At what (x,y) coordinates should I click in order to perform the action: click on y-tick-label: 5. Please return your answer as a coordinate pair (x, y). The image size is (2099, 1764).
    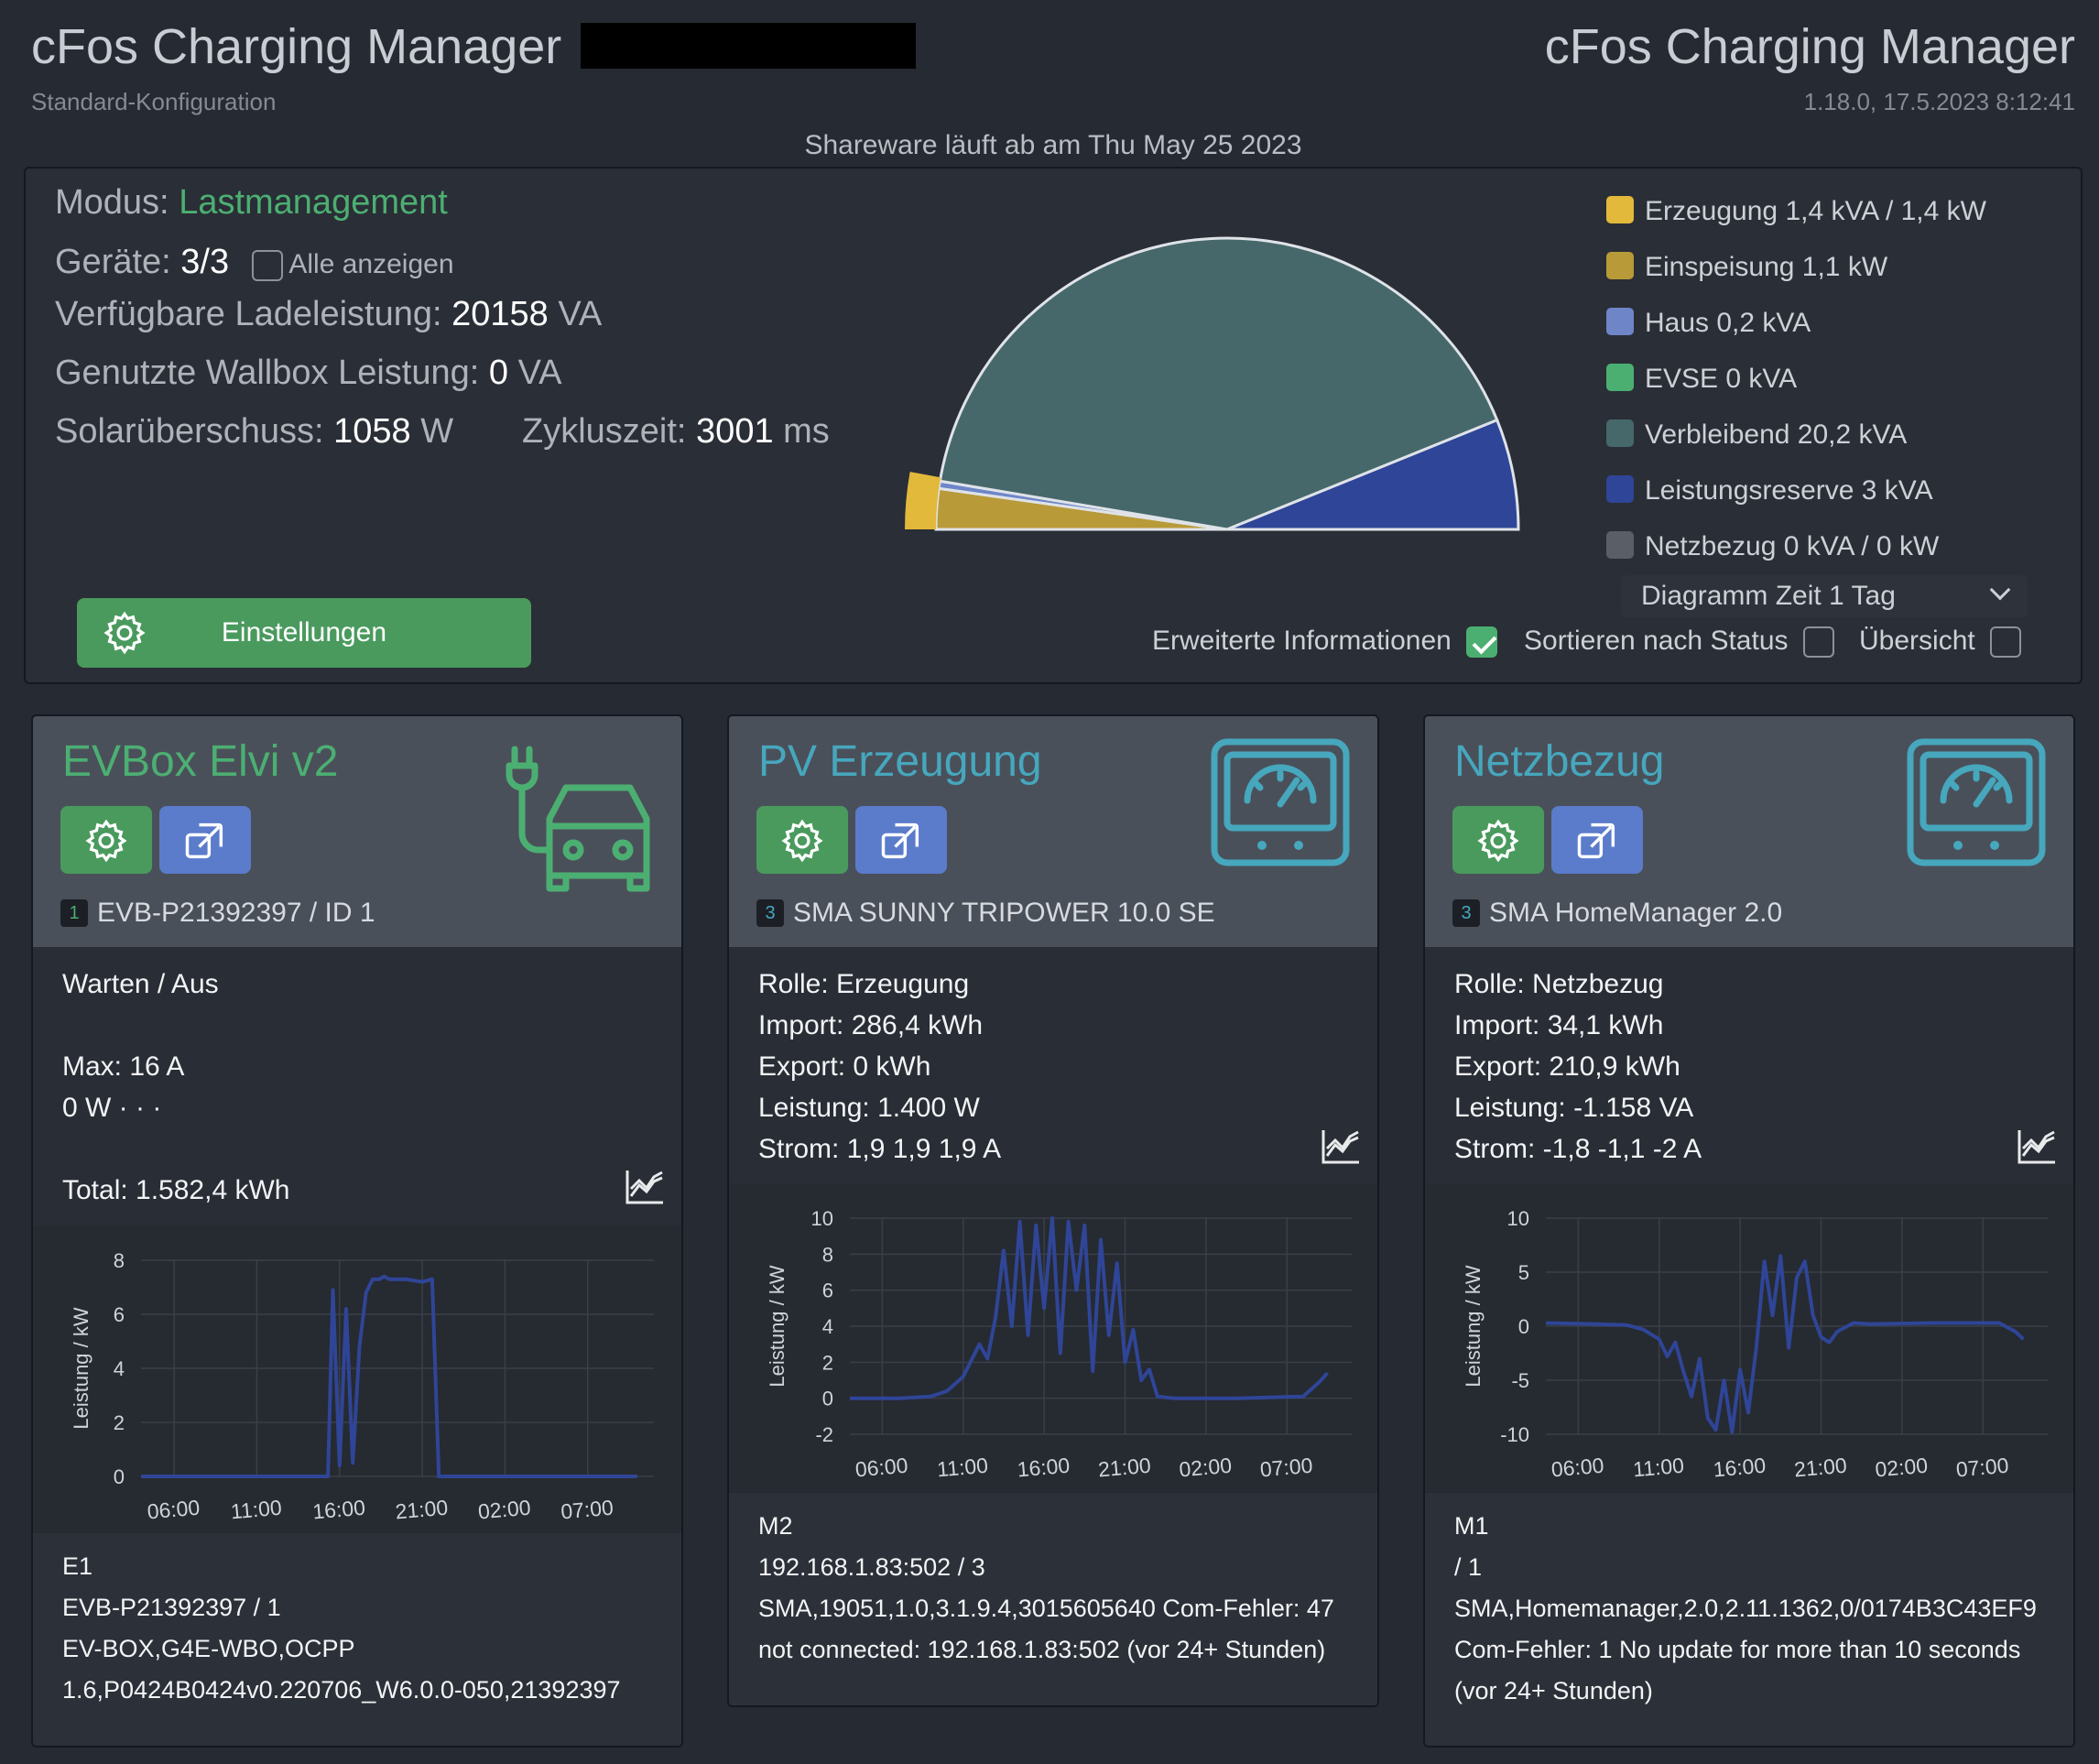
    Looking at the image, I should click on (1523, 1272).